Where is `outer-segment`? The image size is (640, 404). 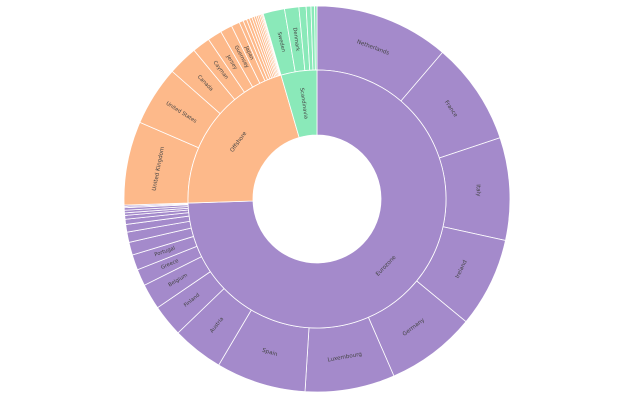 outer-segment is located at coordinates (316, 38).